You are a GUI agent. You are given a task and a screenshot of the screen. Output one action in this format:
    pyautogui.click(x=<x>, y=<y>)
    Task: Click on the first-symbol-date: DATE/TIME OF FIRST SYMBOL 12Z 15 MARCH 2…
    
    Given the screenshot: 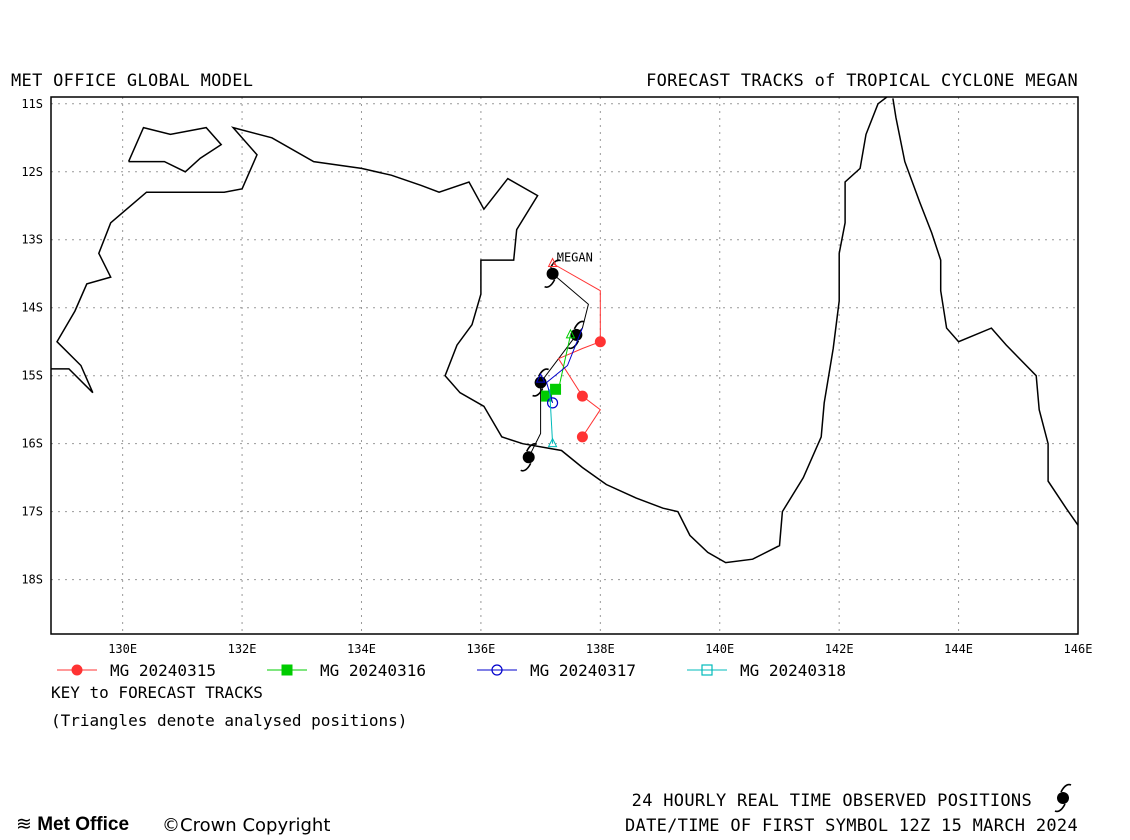 What is the action you would take?
    pyautogui.click(x=851, y=826)
    